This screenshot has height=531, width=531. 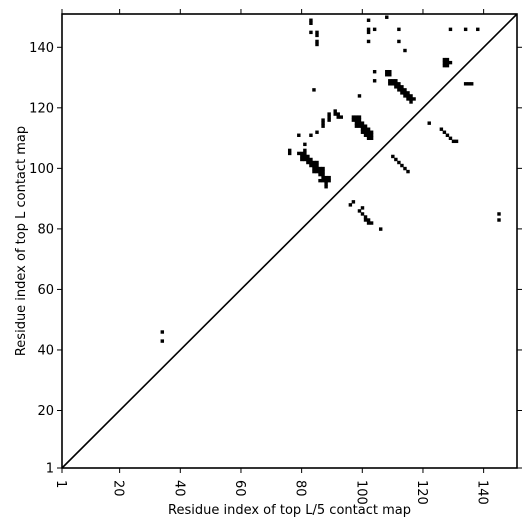 What do you see at coordinates (45, 350) in the screenshot?
I see `y-tick-label: 40` at bounding box center [45, 350].